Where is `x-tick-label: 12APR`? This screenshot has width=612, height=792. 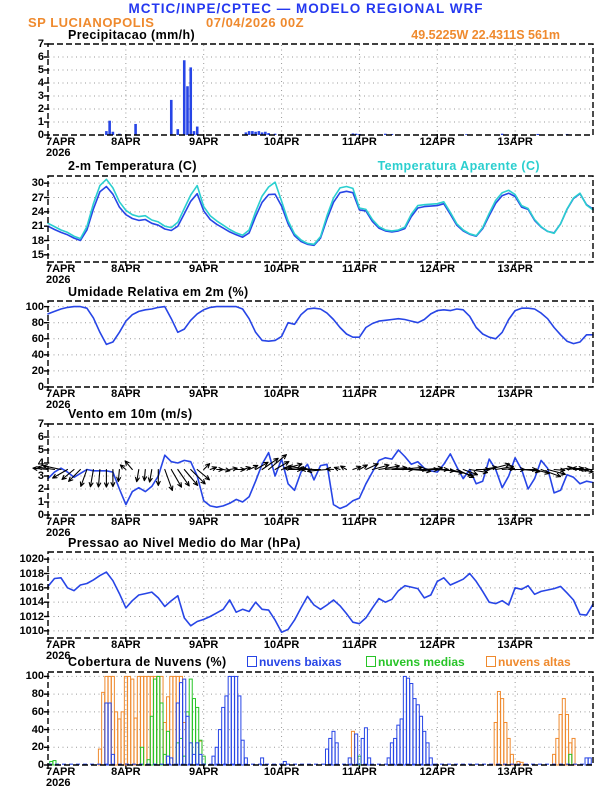
x-tick-label: 12APR is located at coordinates (437, 394).